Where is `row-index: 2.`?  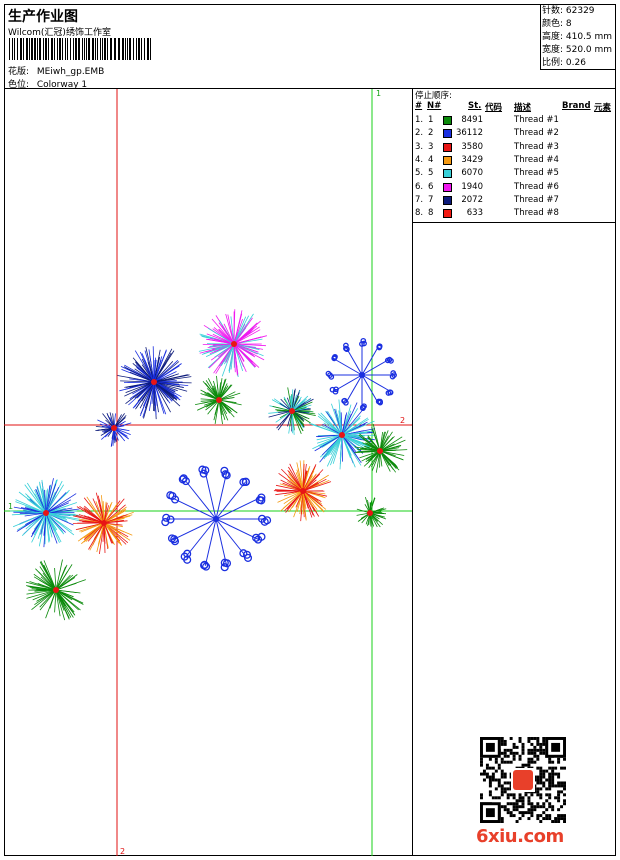
row-index: 2. is located at coordinates (419, 133).